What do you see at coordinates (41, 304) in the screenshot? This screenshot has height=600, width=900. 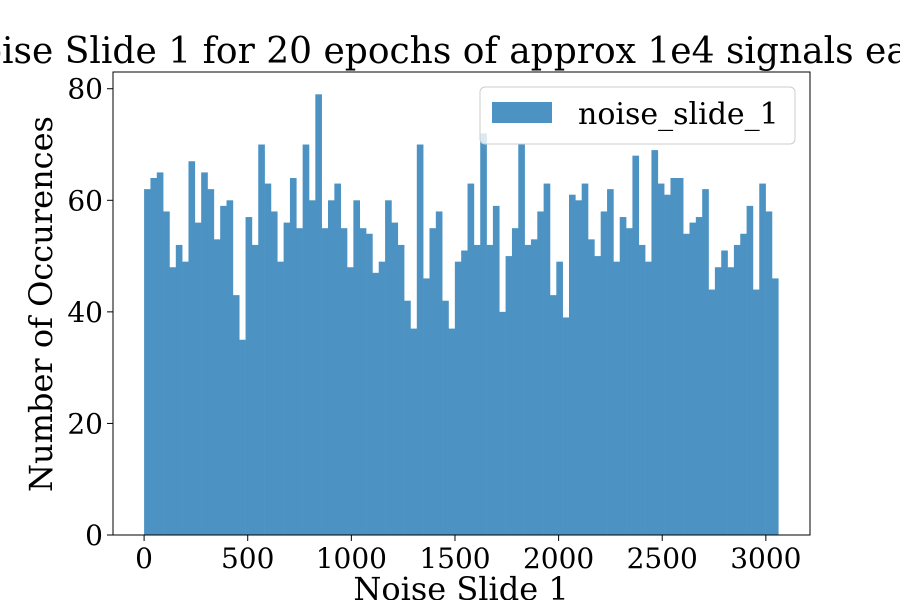 I see `y-axis-title: Number of Occurences` at bounding box center [41, 304].